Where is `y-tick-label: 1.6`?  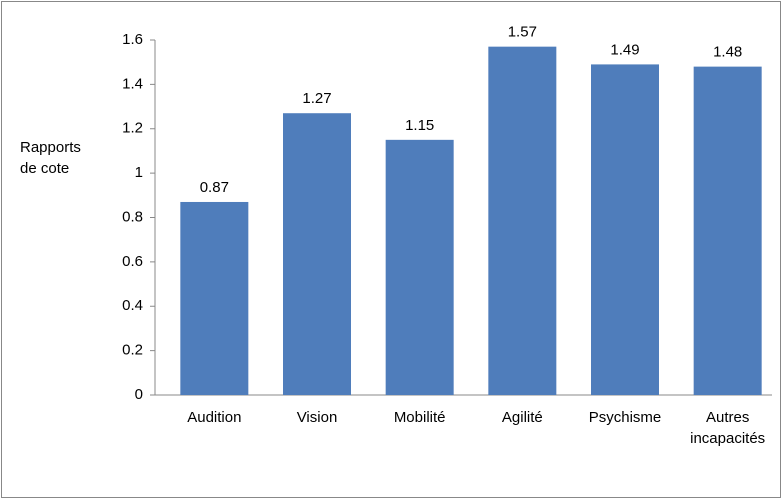
y-tick-label: 1.6 is located at coordinates (132, 39).